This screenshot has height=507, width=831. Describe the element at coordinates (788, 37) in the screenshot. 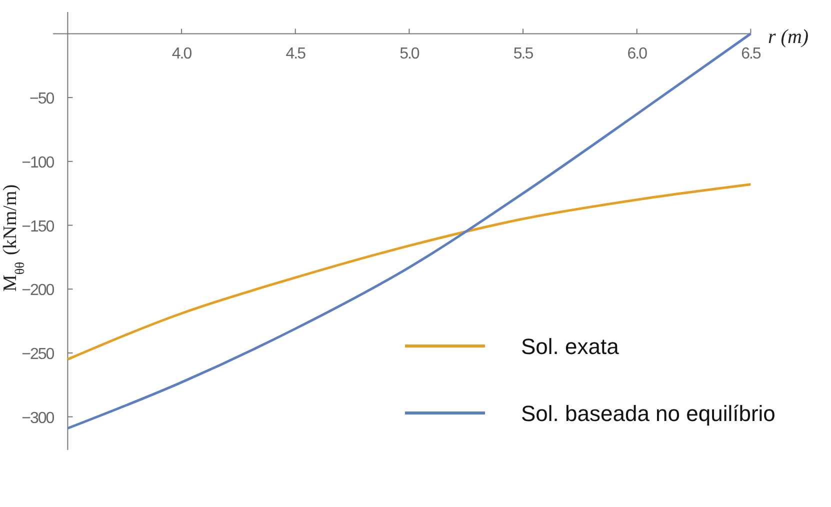

I see `x-axis-title: r (m)` at that location.